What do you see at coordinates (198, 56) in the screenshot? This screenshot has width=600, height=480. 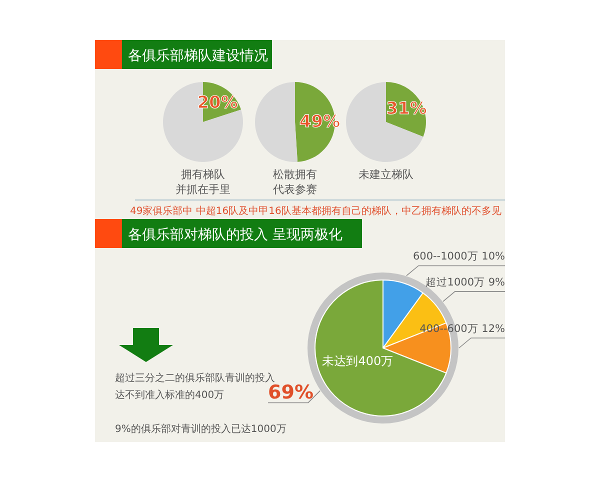 I see `chart-title: 各俱乐部梯队建设情况` at bounding box center [198, 56].